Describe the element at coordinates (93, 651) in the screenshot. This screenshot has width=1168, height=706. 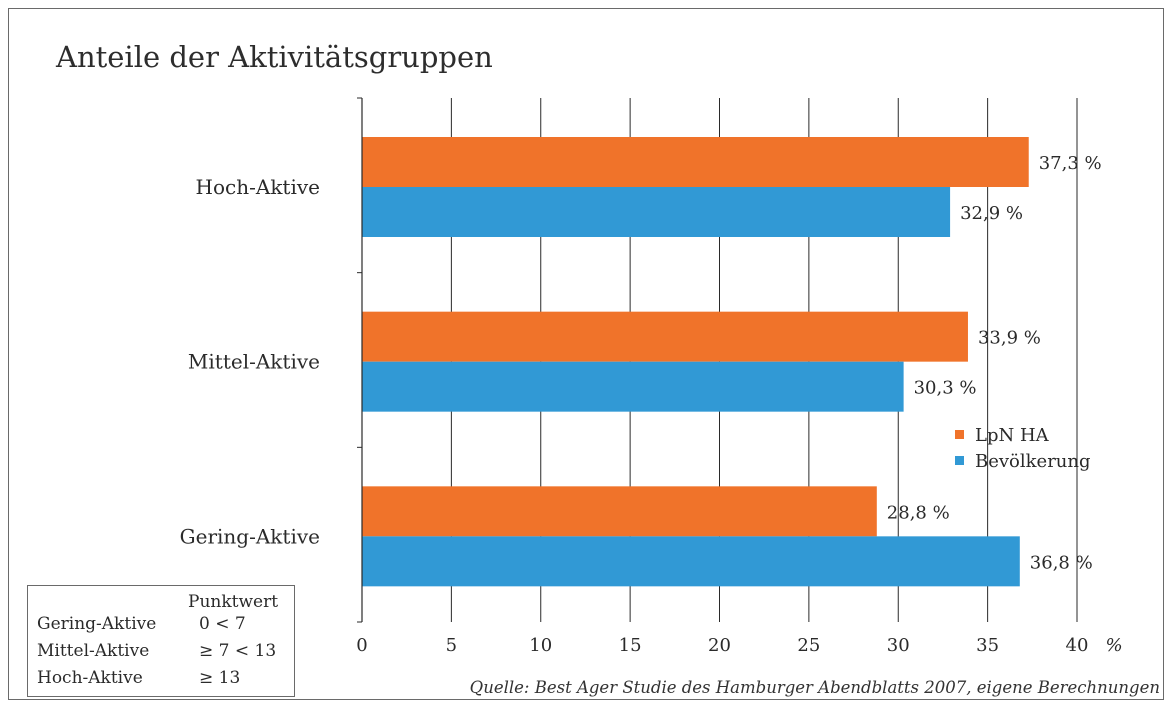
I see `scoring-row-label: Mittel-Aktive` at that location.